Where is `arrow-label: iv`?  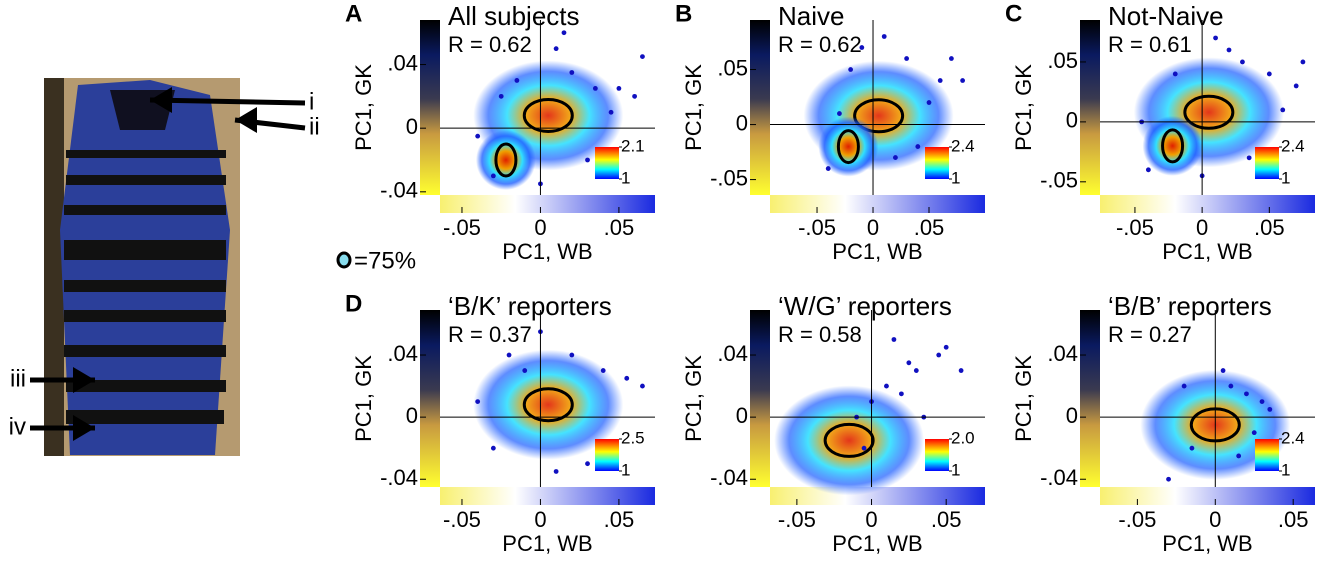 arrow-label: iv is located at coordinates (17, 426).